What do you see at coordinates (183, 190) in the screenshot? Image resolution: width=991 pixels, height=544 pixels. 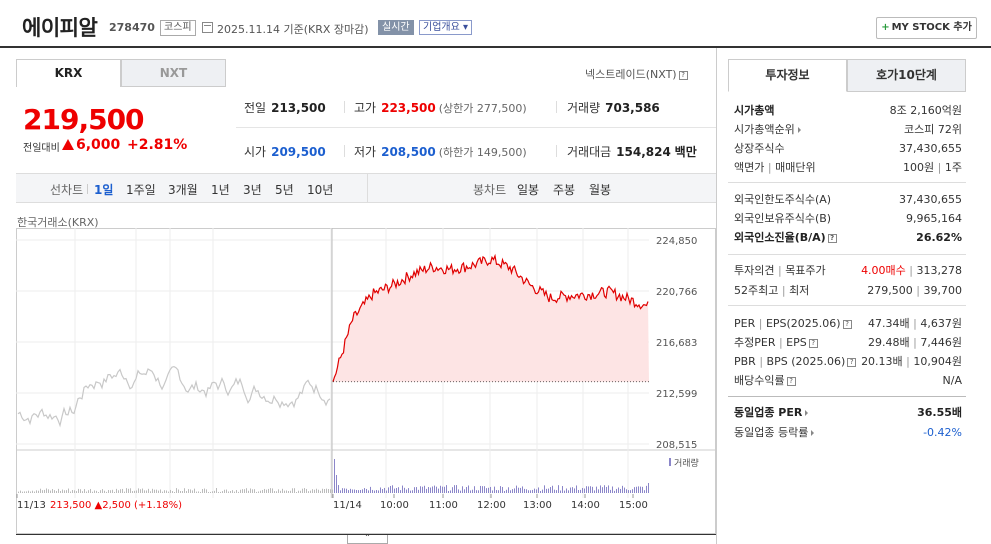 I see `period-3m: 3개월` at bounding box center [183, 190].